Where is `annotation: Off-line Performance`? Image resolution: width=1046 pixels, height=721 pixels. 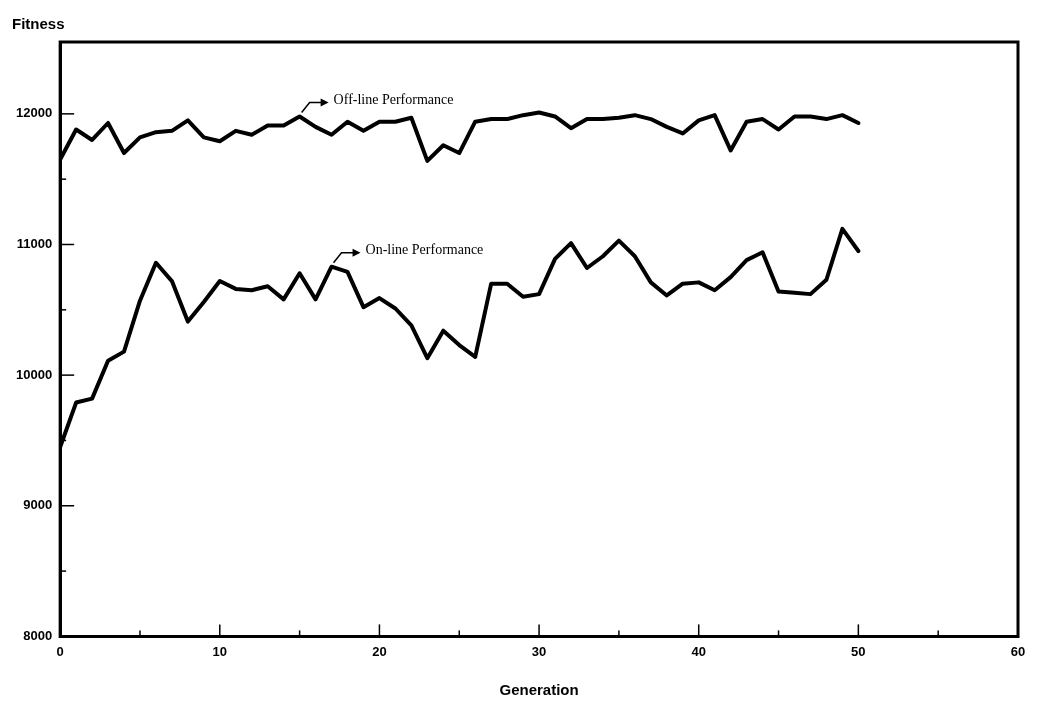
annotation: Off-line Performance is located at coordinates (393, 100).